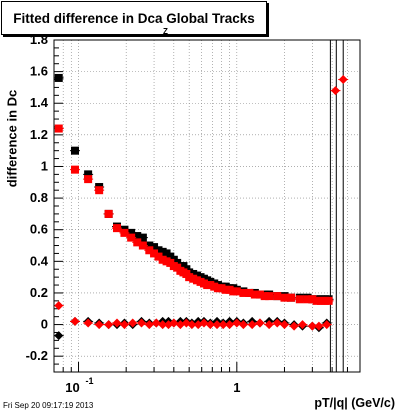  I want to click on y-tick-label: -0.2, so click(37, 355).